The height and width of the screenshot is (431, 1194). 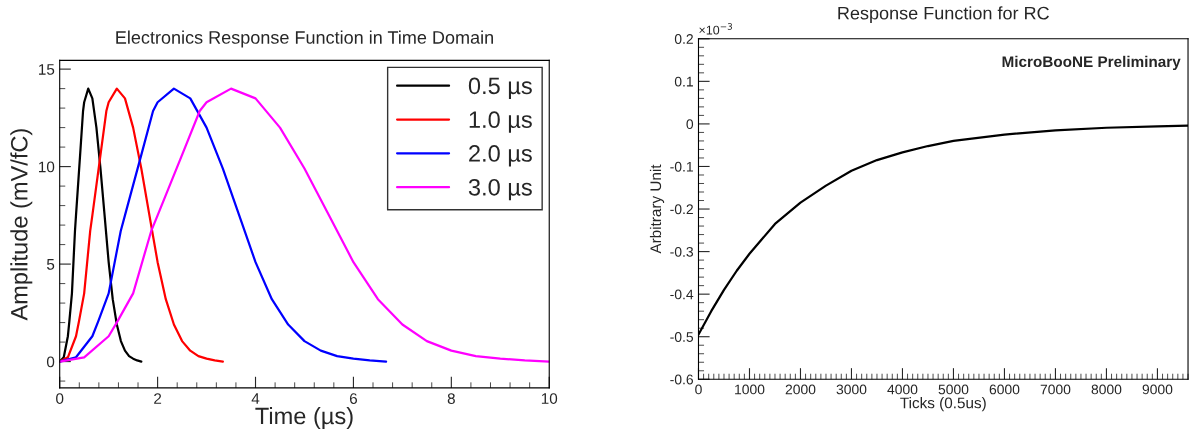 What do you see at coordinates (21, 225) in the screenshot?
I see `y-axis-title: Amplitude (mV/fC)` at bounding box center [21, 225].